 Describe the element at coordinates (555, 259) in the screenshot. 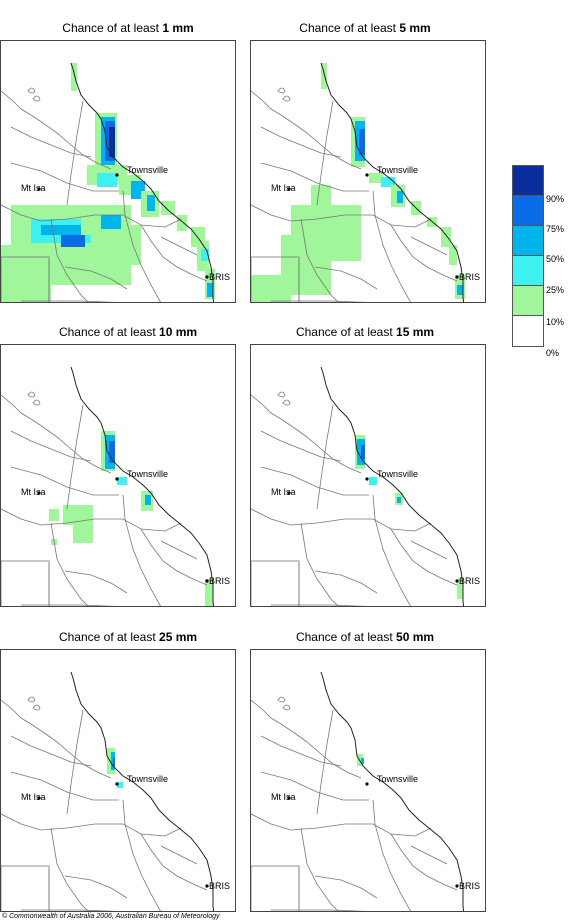

I see `legend-label-50: 50%` at that location.